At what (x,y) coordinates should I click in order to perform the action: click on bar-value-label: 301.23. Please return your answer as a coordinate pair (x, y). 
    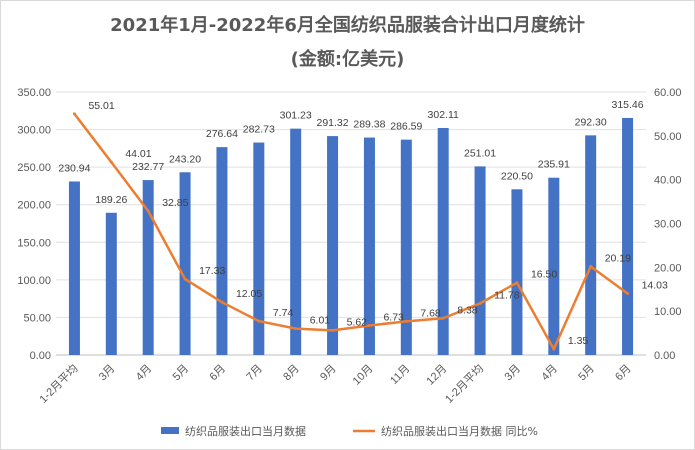
    Looking at the image, I should click on (296, 116).